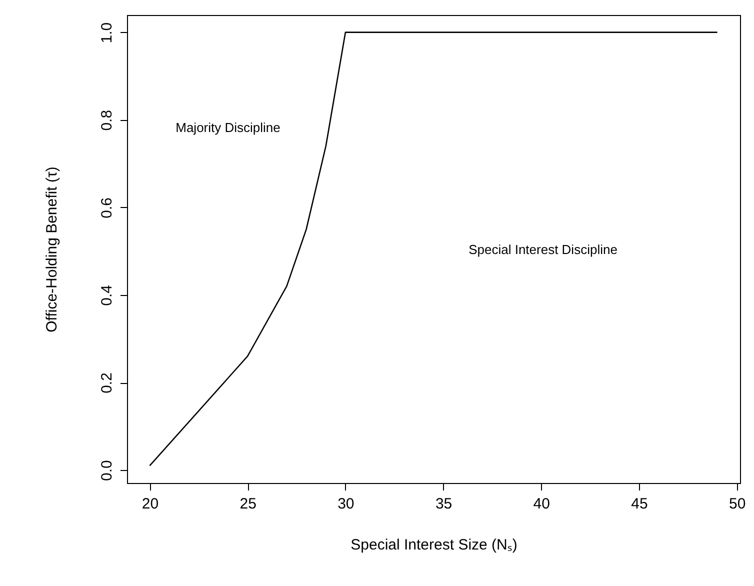 The height and width of the screenshot is (586, 754). Describe the element at coordinates (737, 504) in the screenshot. I see `x-tick-label: 50` at that location.